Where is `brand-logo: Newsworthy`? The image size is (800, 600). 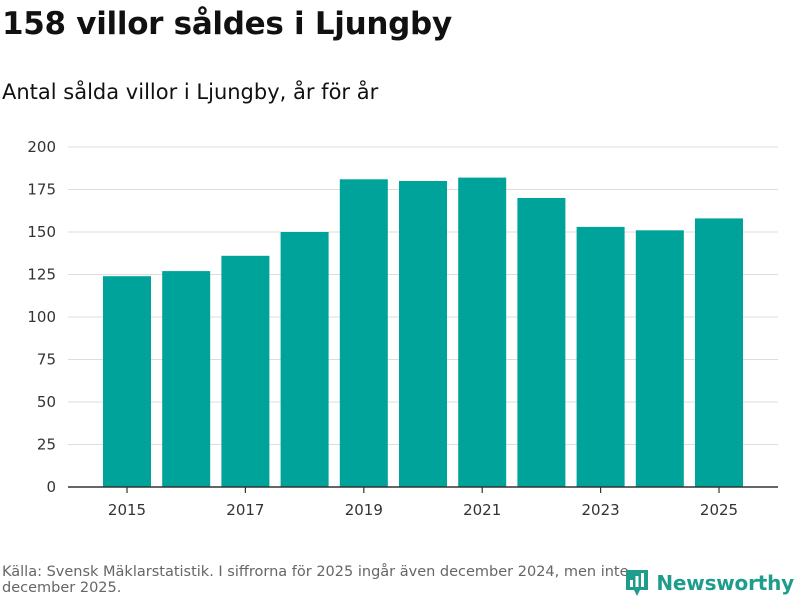
brand-logo: Newsworthy is located at coordinates (709, 583).